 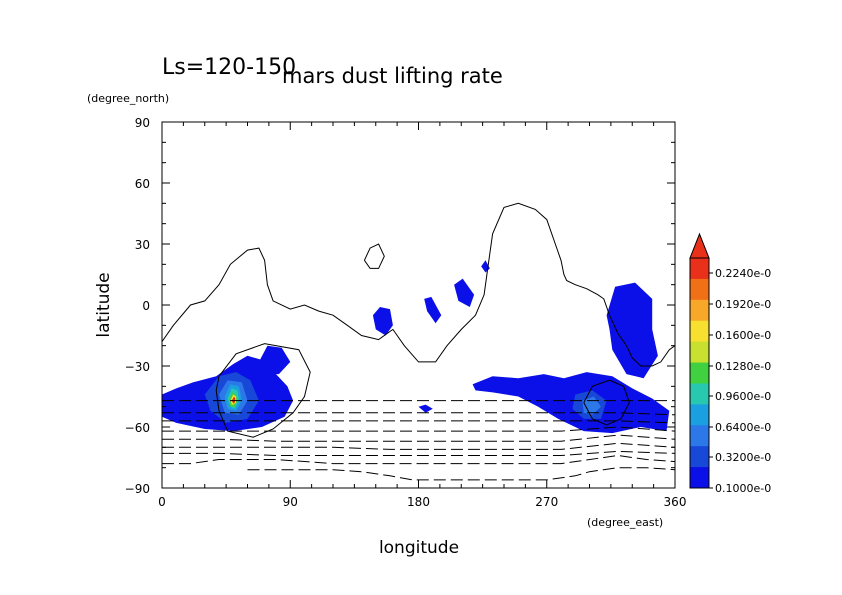 I want to click on colorbar-label: 0.2240e-0, so click(x=743, y=273).